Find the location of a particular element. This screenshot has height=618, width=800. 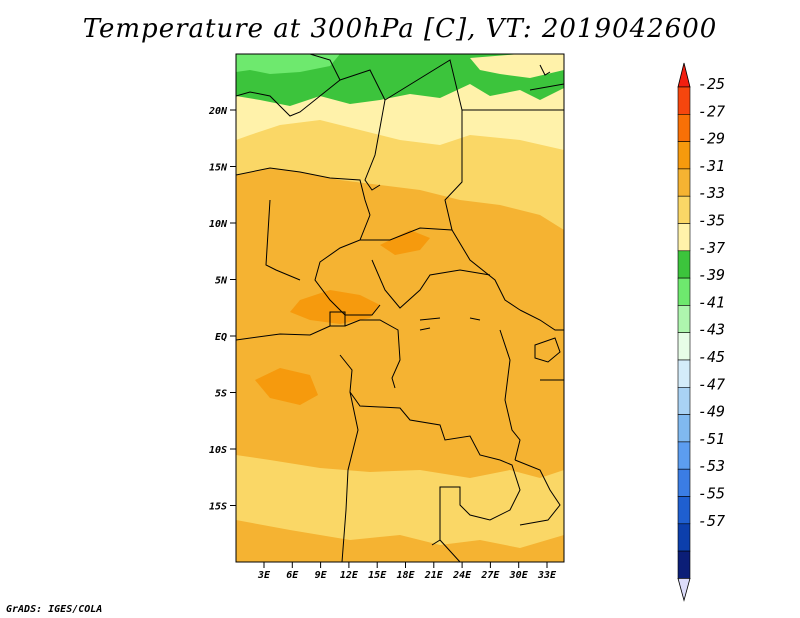

colorbar-label: -49 is located at coordinates (711, 412).